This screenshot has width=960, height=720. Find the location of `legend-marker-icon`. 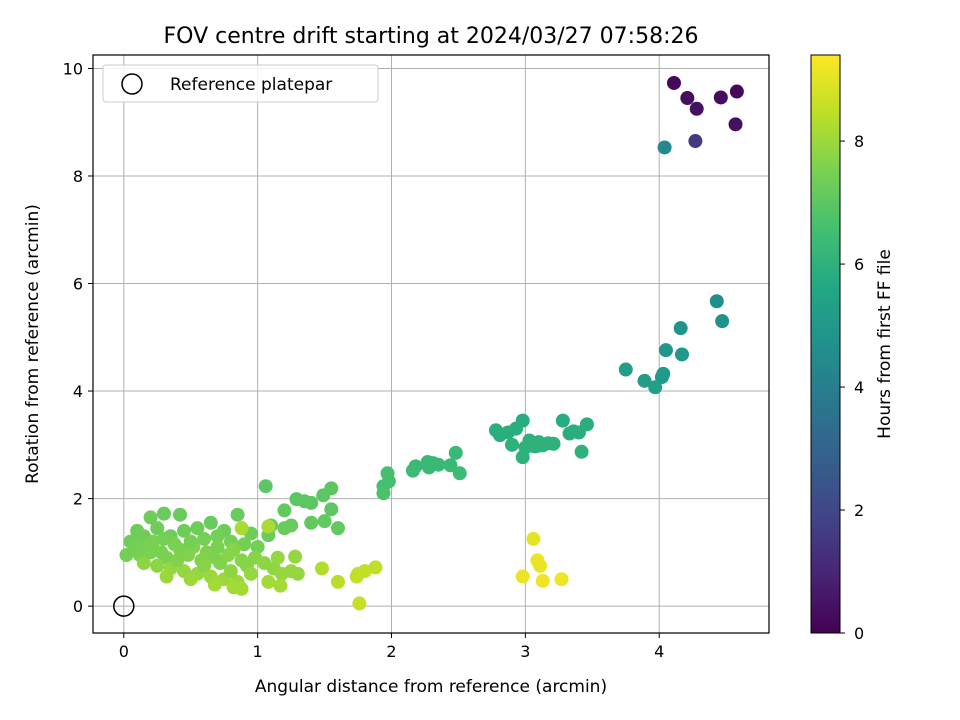

legend-marker-icon is located at coordinates (132, 84).